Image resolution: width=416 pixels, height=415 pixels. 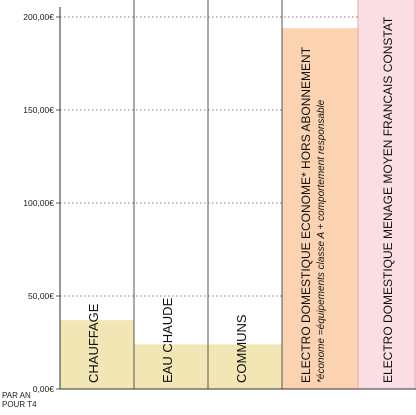 I want to click on y-tick-label: 200,00€, so click(x=38, y=17).